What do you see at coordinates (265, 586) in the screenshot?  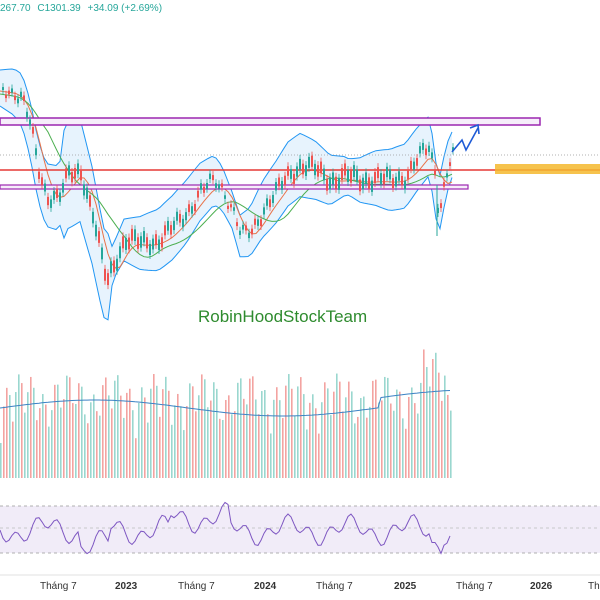 I see `axis-label-2024: 2024` at bounding box center [265, 586].